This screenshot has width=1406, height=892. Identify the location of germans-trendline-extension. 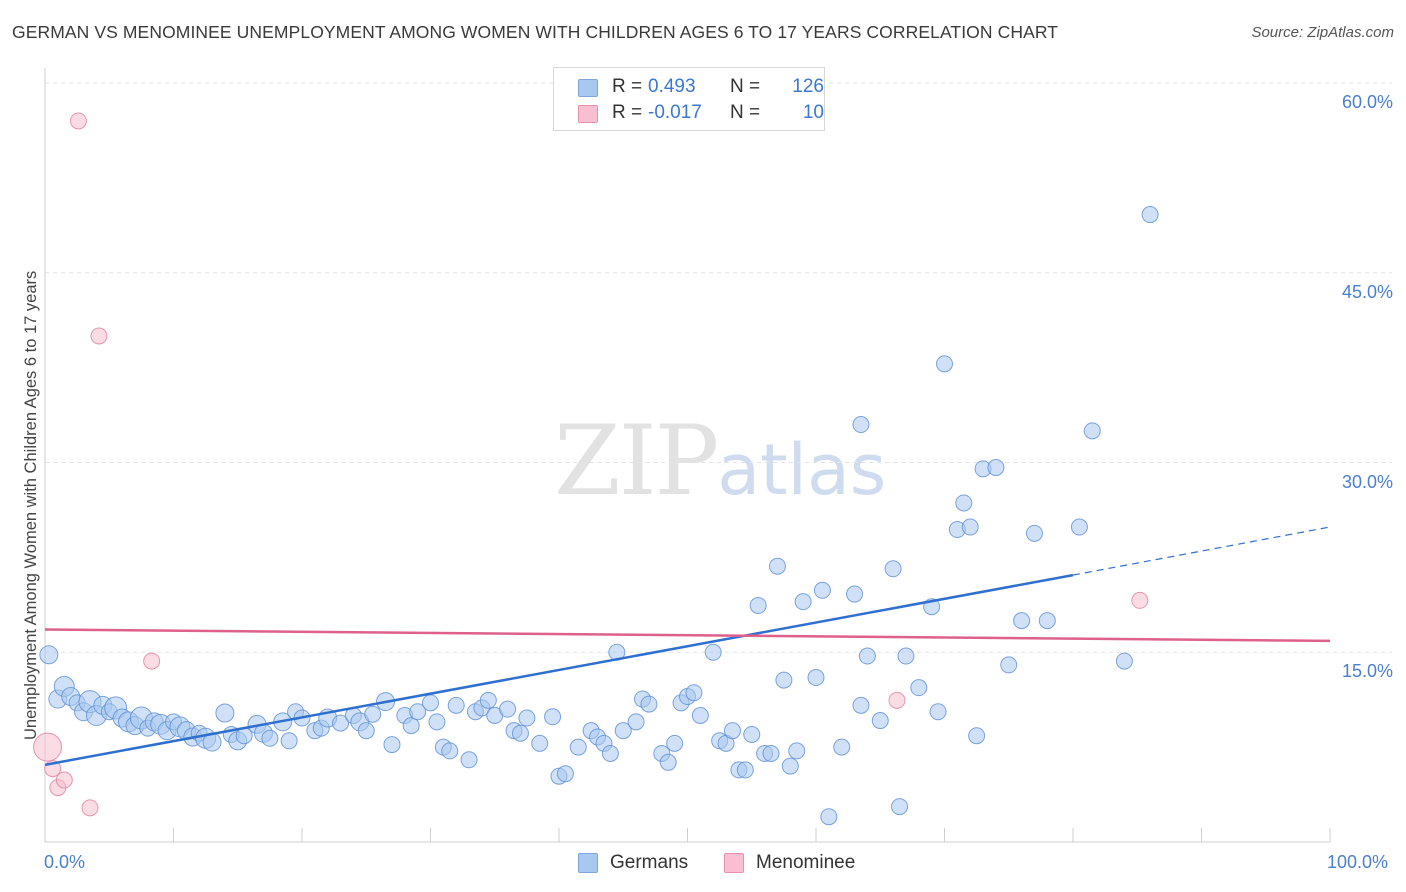
(1201, 551).